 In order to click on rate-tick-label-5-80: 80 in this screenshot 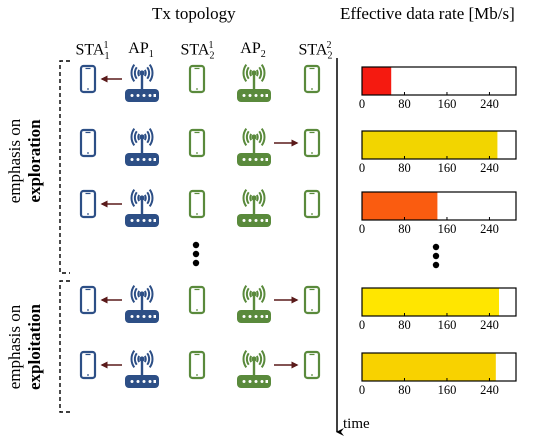, I will do `click(404, 390)`.